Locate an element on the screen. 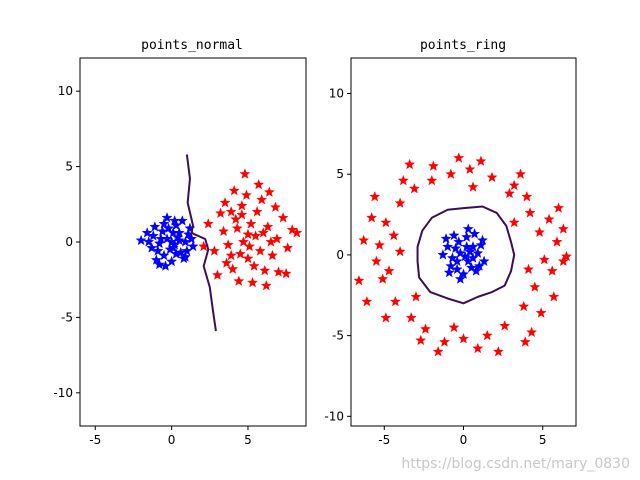 This screenshot has width=640, height=480. scatter-series-red is located at coordinates (462, 254).